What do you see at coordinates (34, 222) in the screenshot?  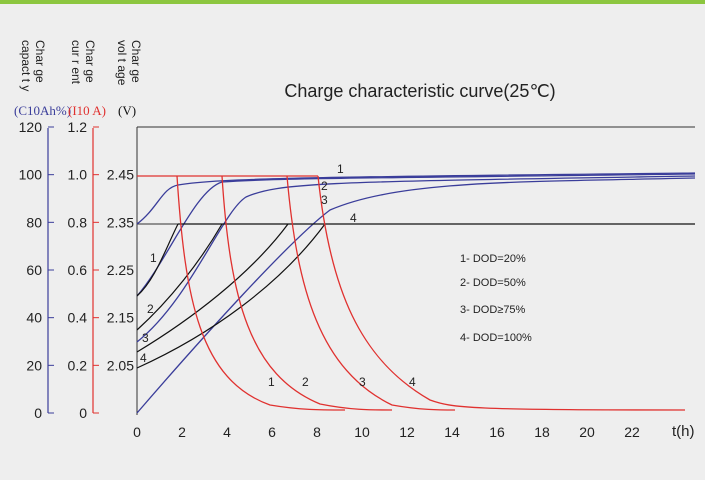 I see `capacity-tick-label: 80` at bounding box center [34, 222].